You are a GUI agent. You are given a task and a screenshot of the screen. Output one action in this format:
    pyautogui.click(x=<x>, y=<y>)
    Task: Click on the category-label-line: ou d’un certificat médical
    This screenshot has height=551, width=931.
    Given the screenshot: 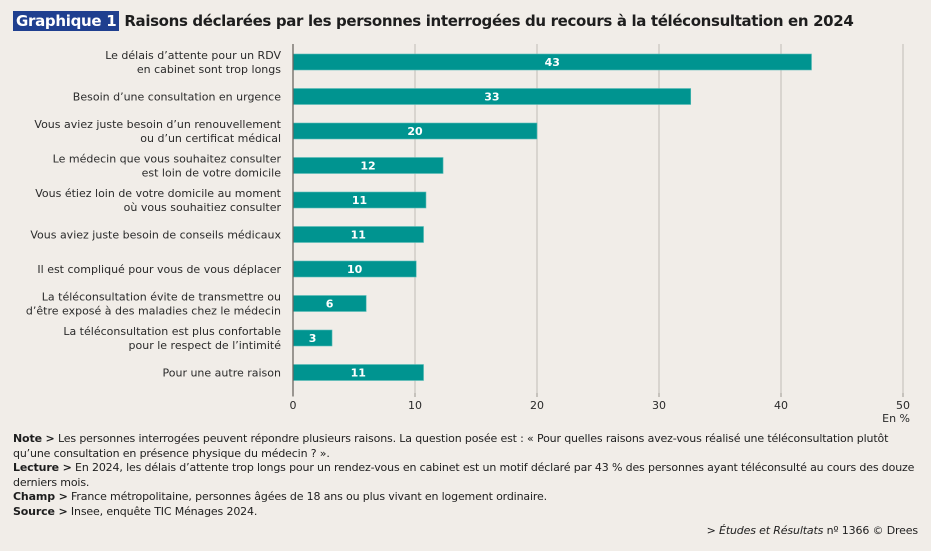 What is the action you would take?
    pyautogui.click(x=210, y=138)
    